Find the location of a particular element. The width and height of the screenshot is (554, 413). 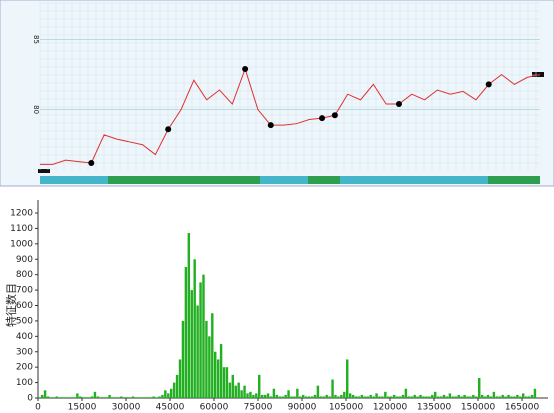

x-tick-label: 105000 is located at coordinates (346, 408).